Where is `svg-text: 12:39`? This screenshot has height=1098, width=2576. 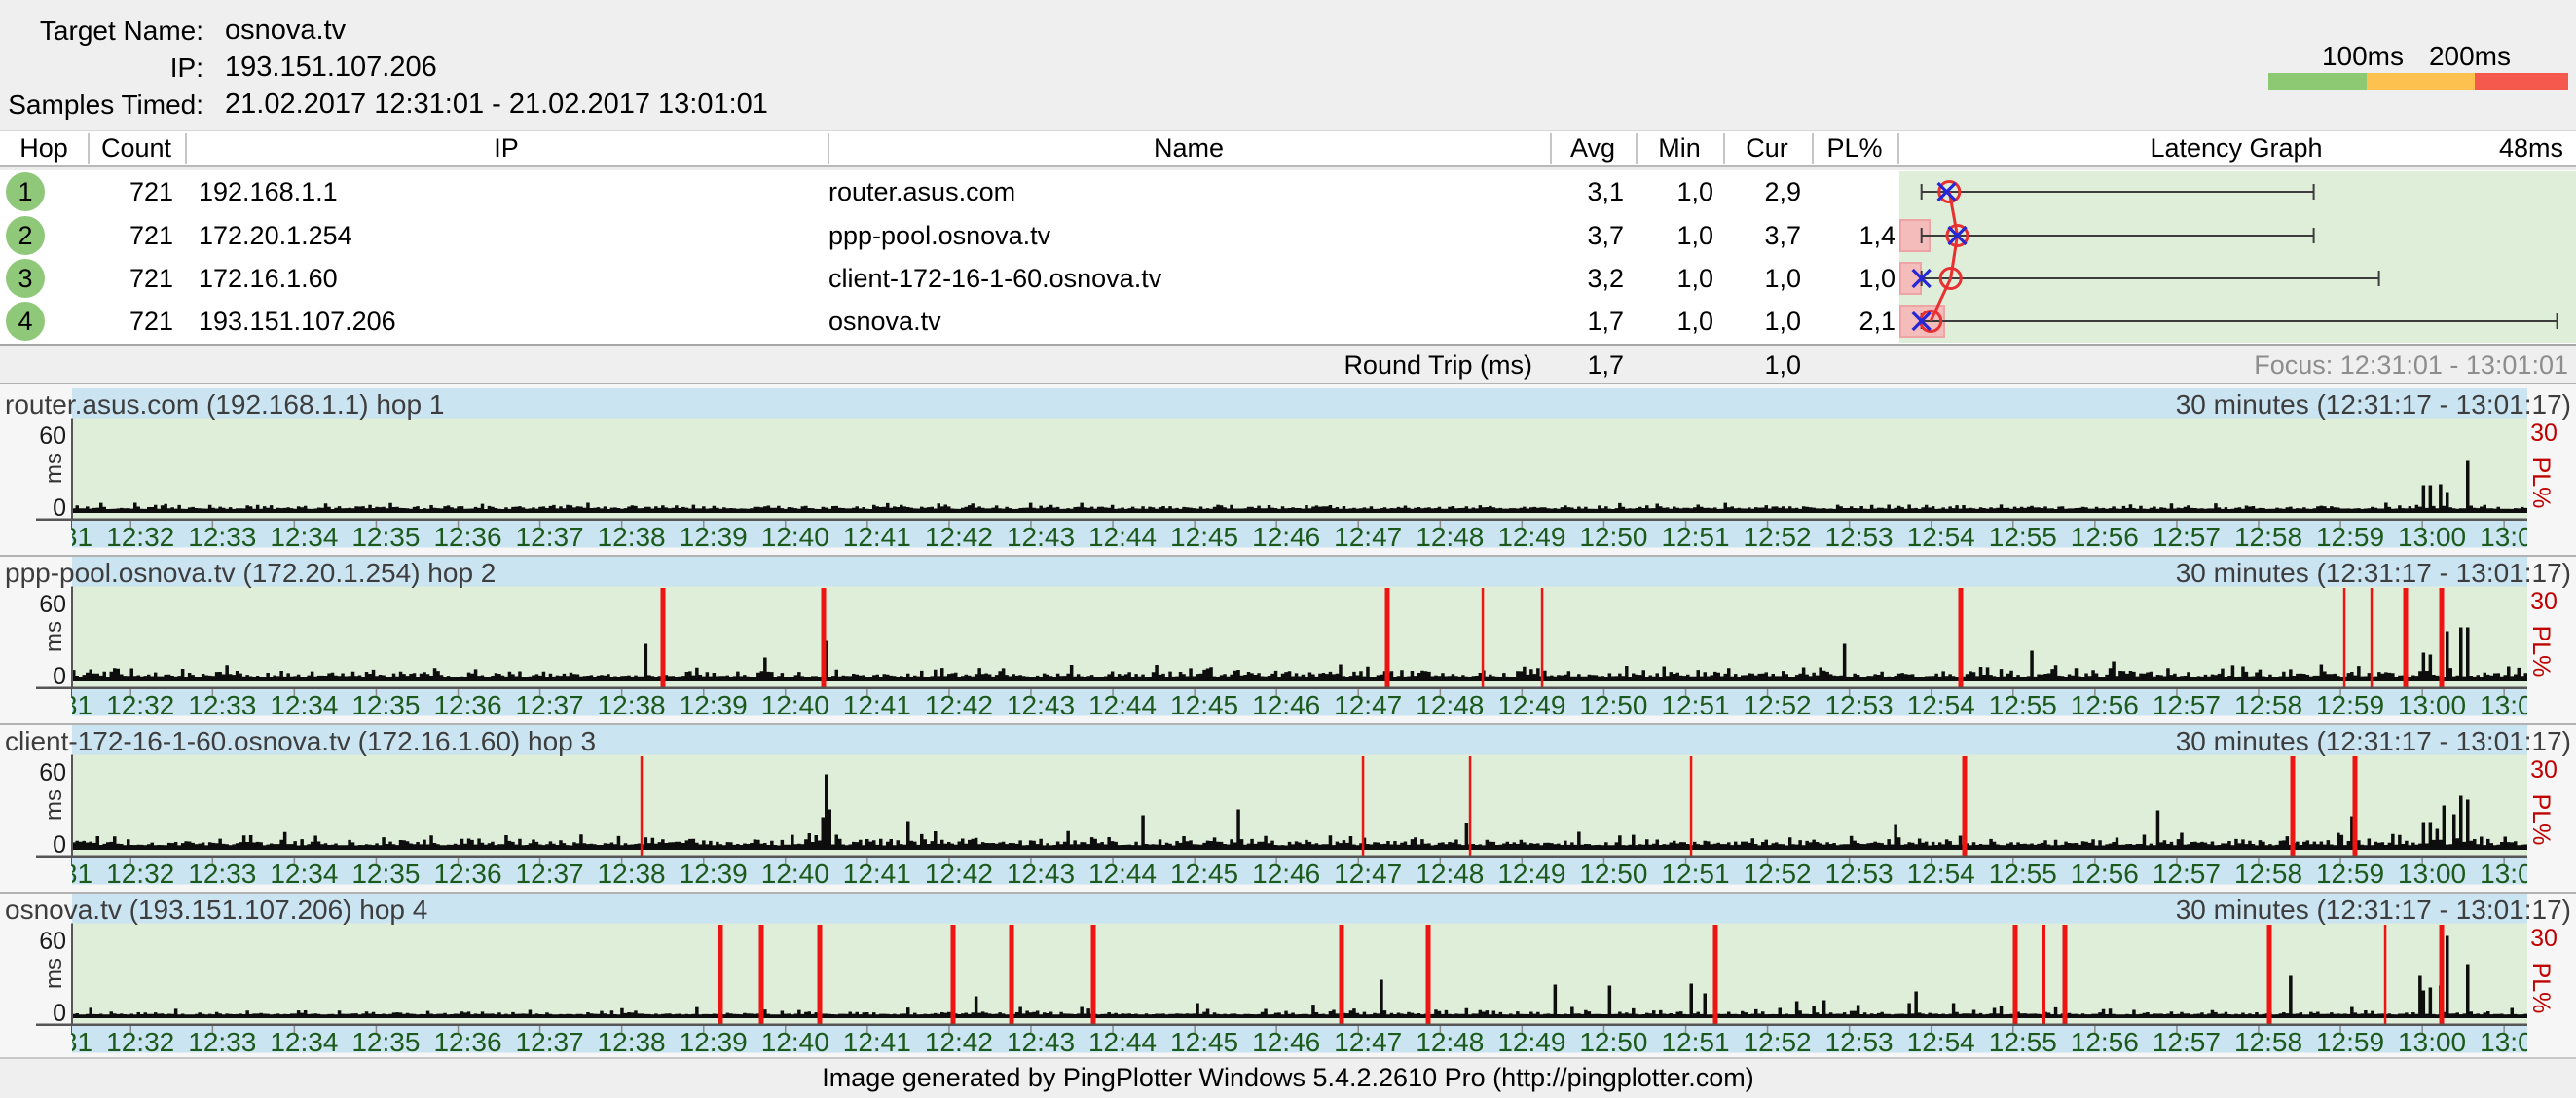 svg-text: 12:39 is located at coordinates (714, 1042).